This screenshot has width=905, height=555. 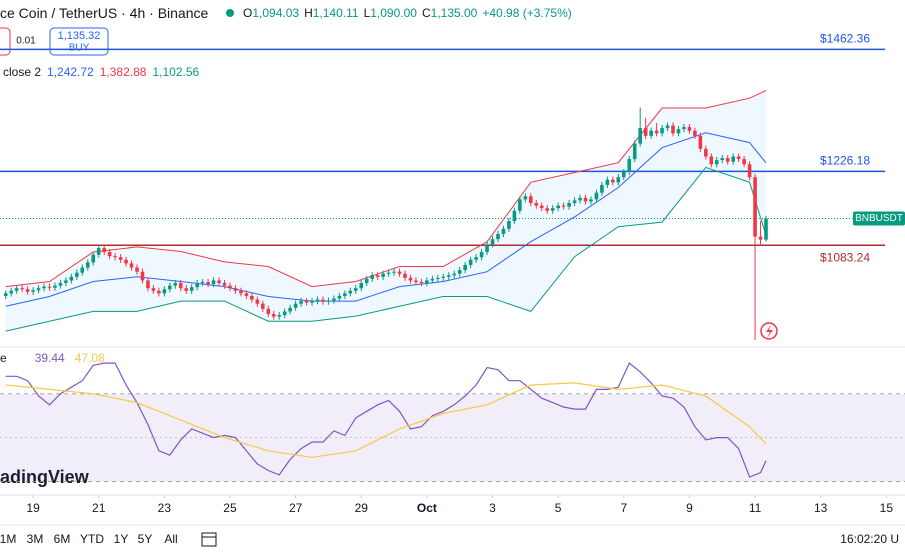 What do you see at coordinates (275, 13) in the screenshot?
I see `ohlc-value: 1,094.03` at bounding box center [275, 13].